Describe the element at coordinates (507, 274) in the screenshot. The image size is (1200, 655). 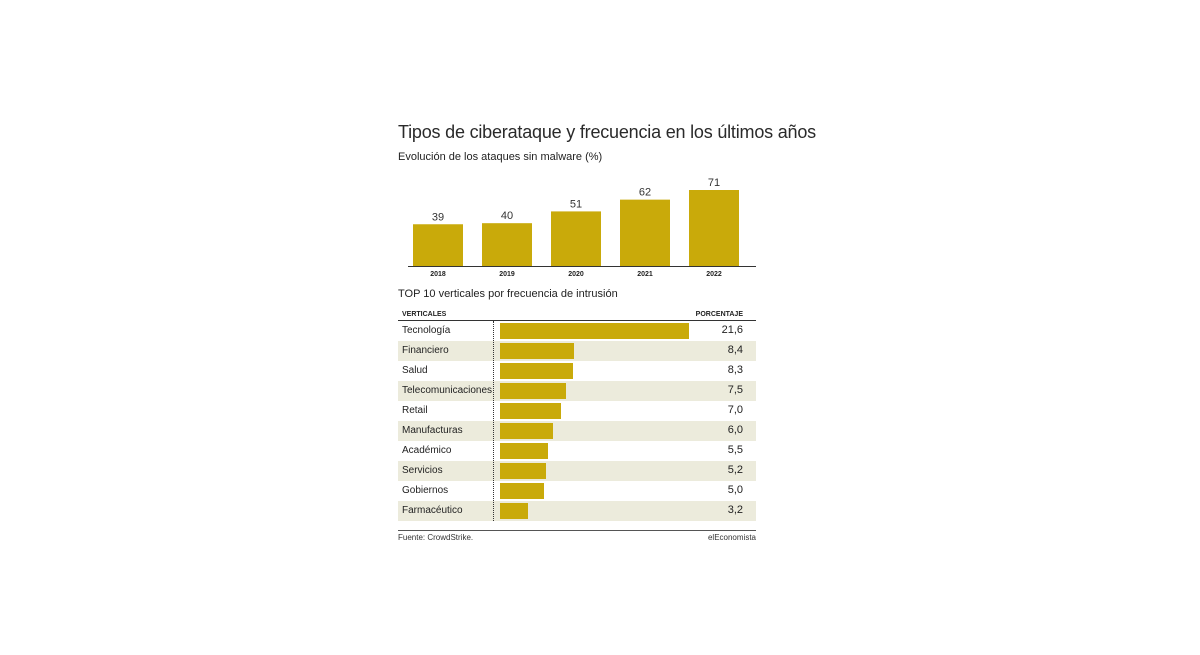
I see `tick-label-2019: 2019` at that location.